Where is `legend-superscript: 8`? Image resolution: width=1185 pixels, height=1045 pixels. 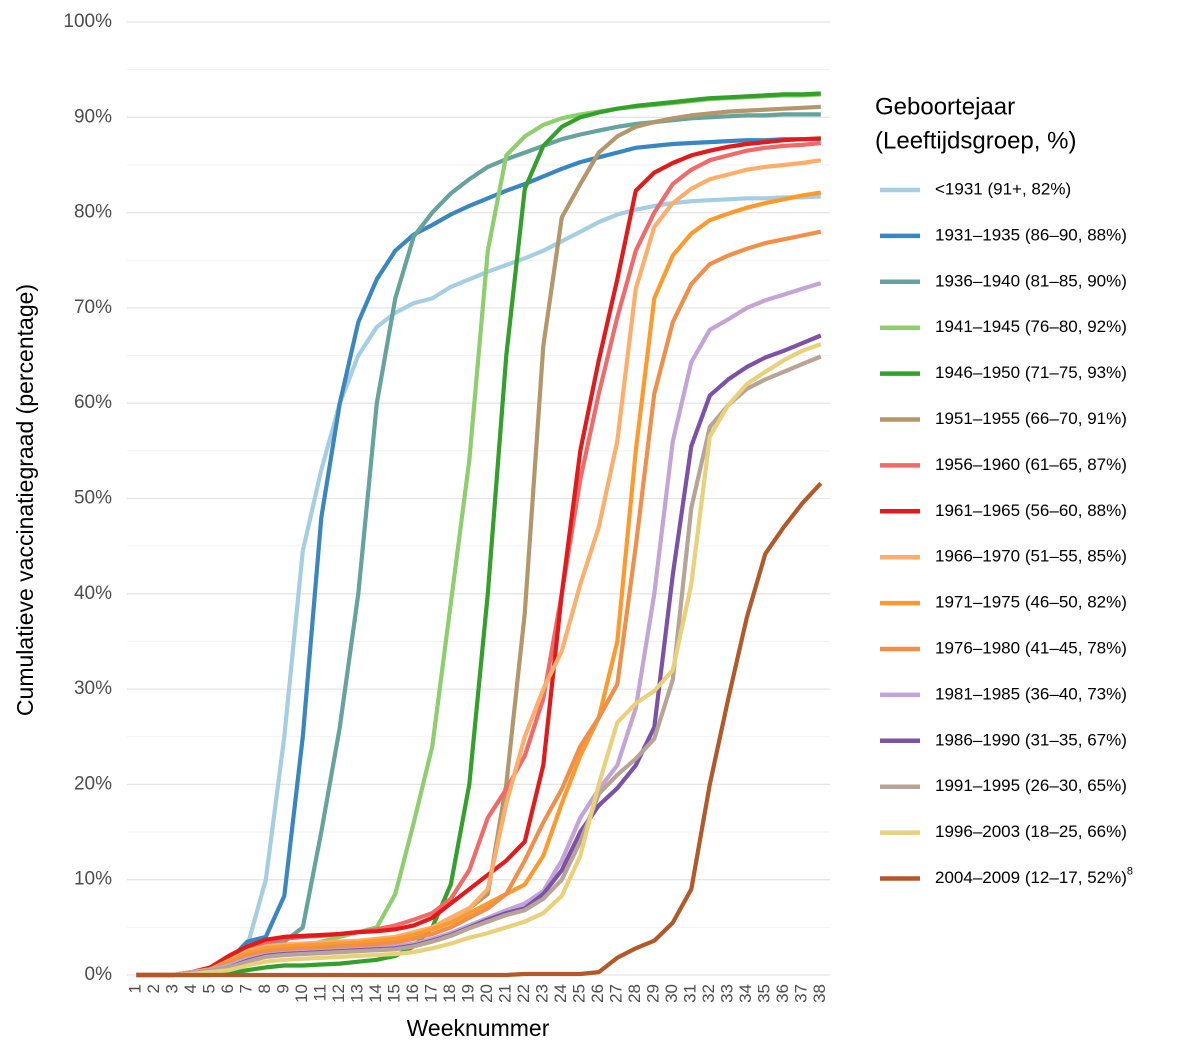 legend-superscript: 8 is located at coordinates (1130, 871).